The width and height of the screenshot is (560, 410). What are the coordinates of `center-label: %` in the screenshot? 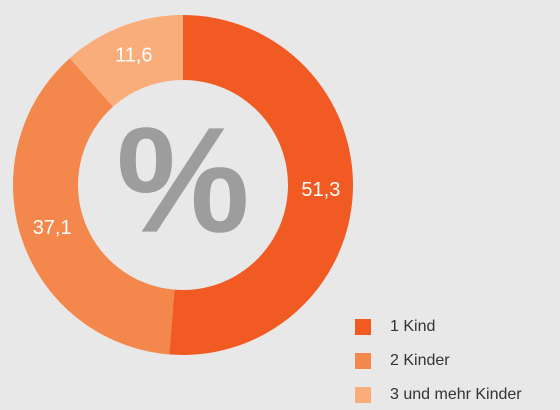 It's located at (182, 180).